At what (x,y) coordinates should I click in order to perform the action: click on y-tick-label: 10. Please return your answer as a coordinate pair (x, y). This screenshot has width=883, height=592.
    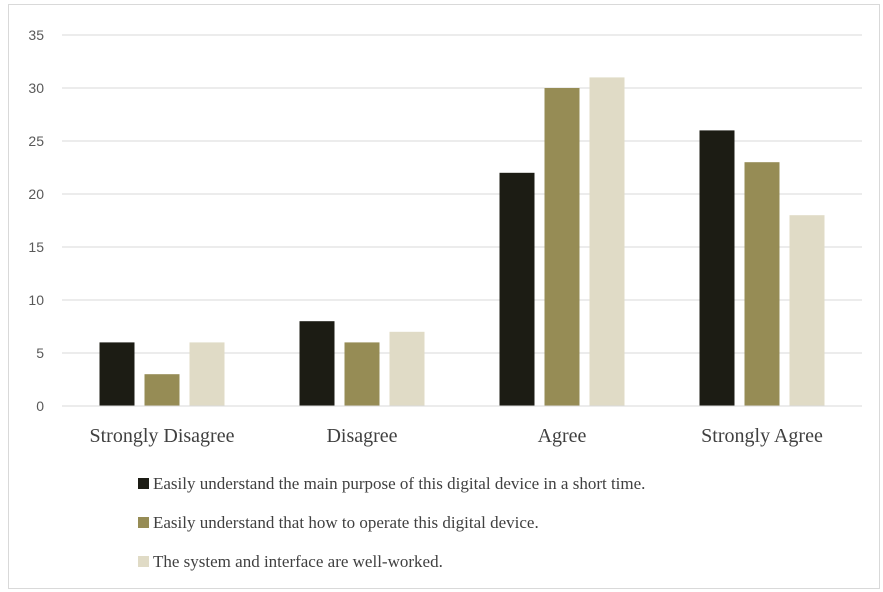
    Looking at the image, I should click on (36, 300).